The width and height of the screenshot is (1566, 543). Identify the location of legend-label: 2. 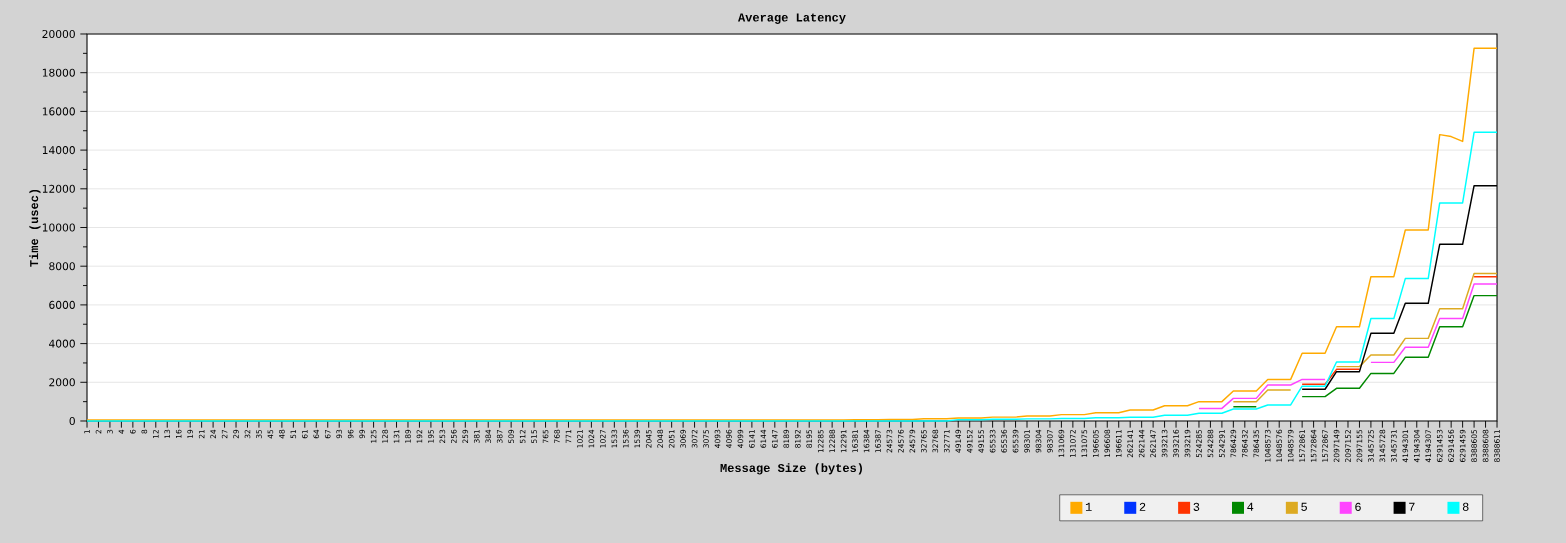
(1142, 506).